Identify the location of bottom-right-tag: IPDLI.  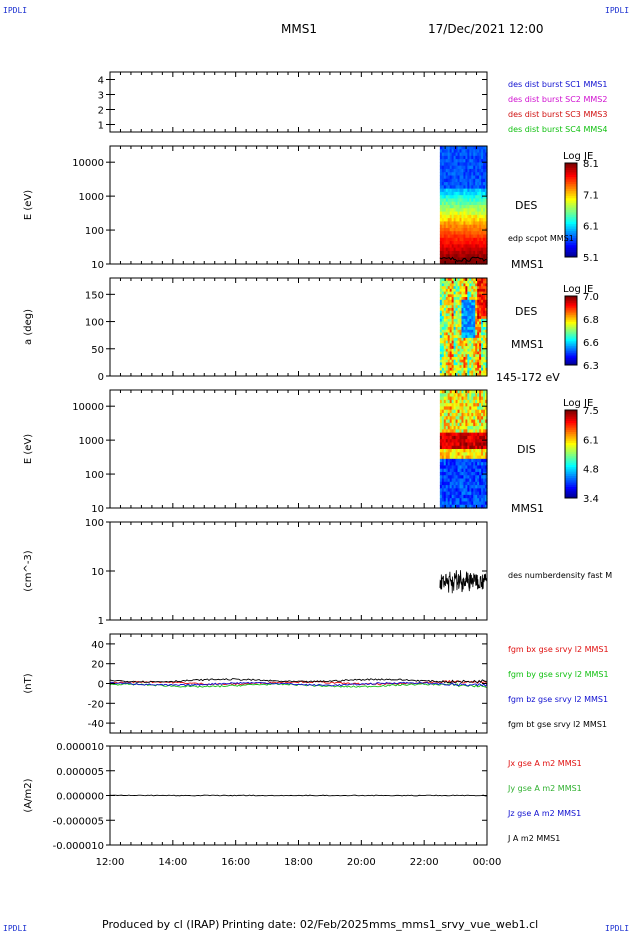
(617, 928).